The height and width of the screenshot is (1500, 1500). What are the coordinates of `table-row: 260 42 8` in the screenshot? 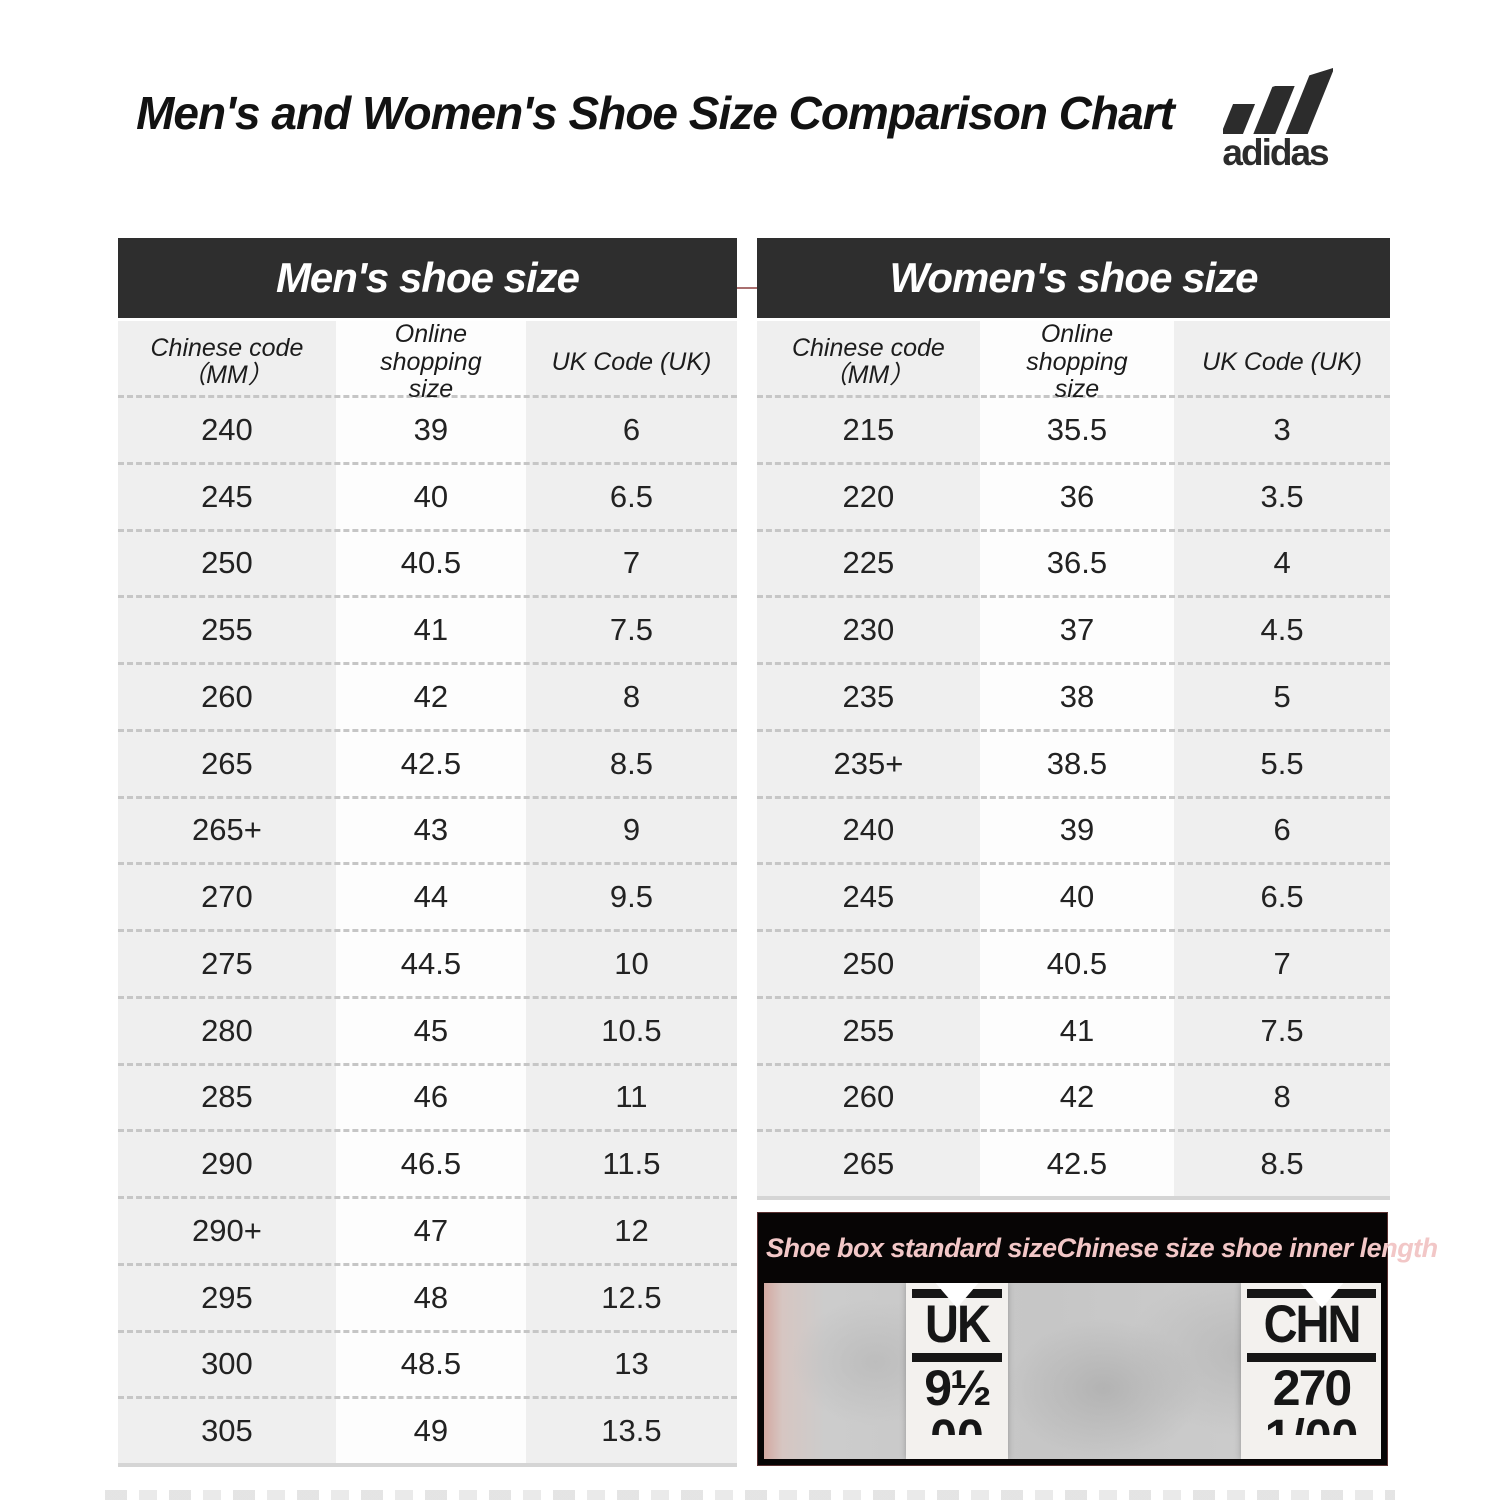 It's located at (1073, 1096).